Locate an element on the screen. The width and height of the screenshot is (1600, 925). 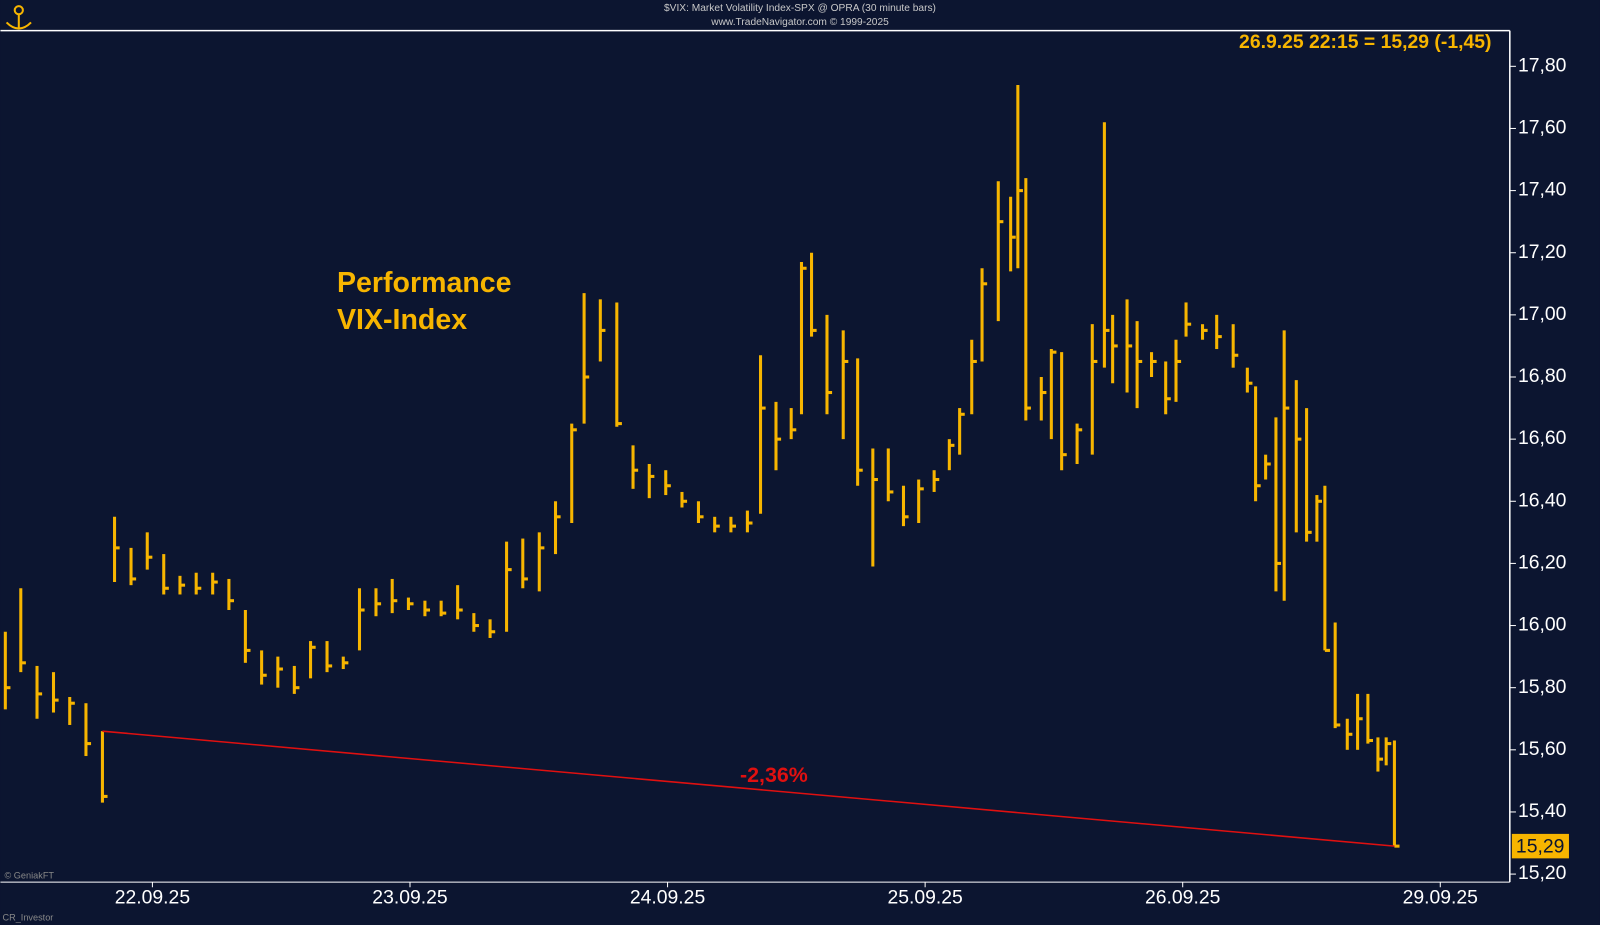
x-tick-label: 25.09.25 is located at coordinates (924, 898).